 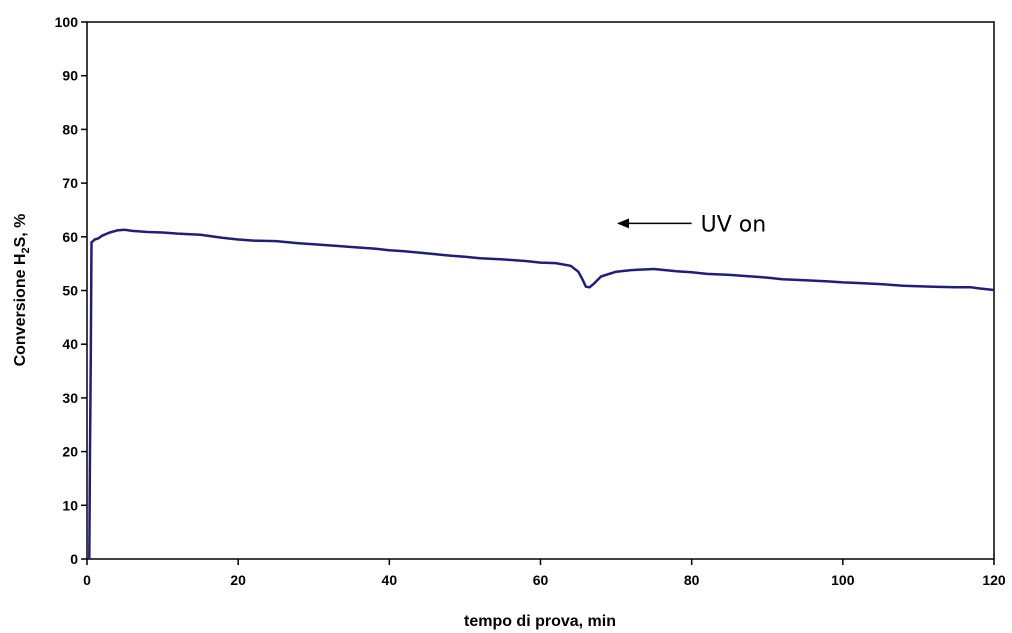 I want to click on y-axis-title-sub: 2, so click(x=26, y=250).